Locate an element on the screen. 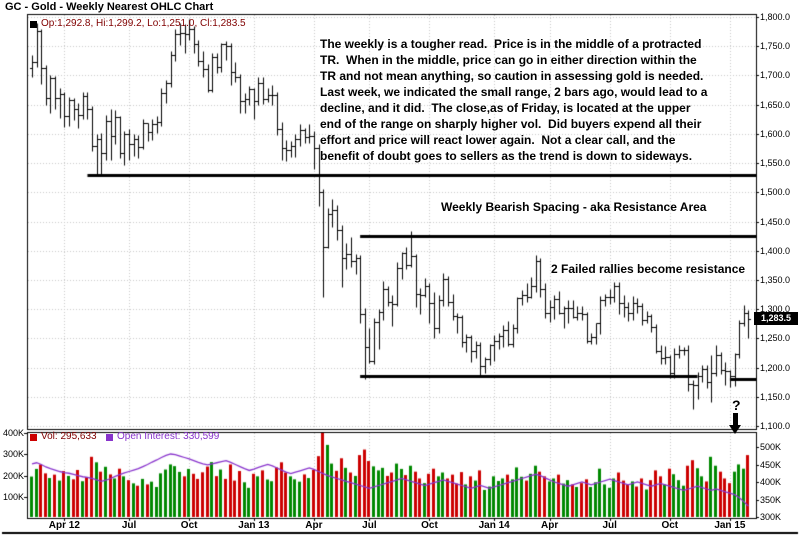 The image size is (800, 556). oi-axis-tick-label: 300K is located at coordinates (771, 517).